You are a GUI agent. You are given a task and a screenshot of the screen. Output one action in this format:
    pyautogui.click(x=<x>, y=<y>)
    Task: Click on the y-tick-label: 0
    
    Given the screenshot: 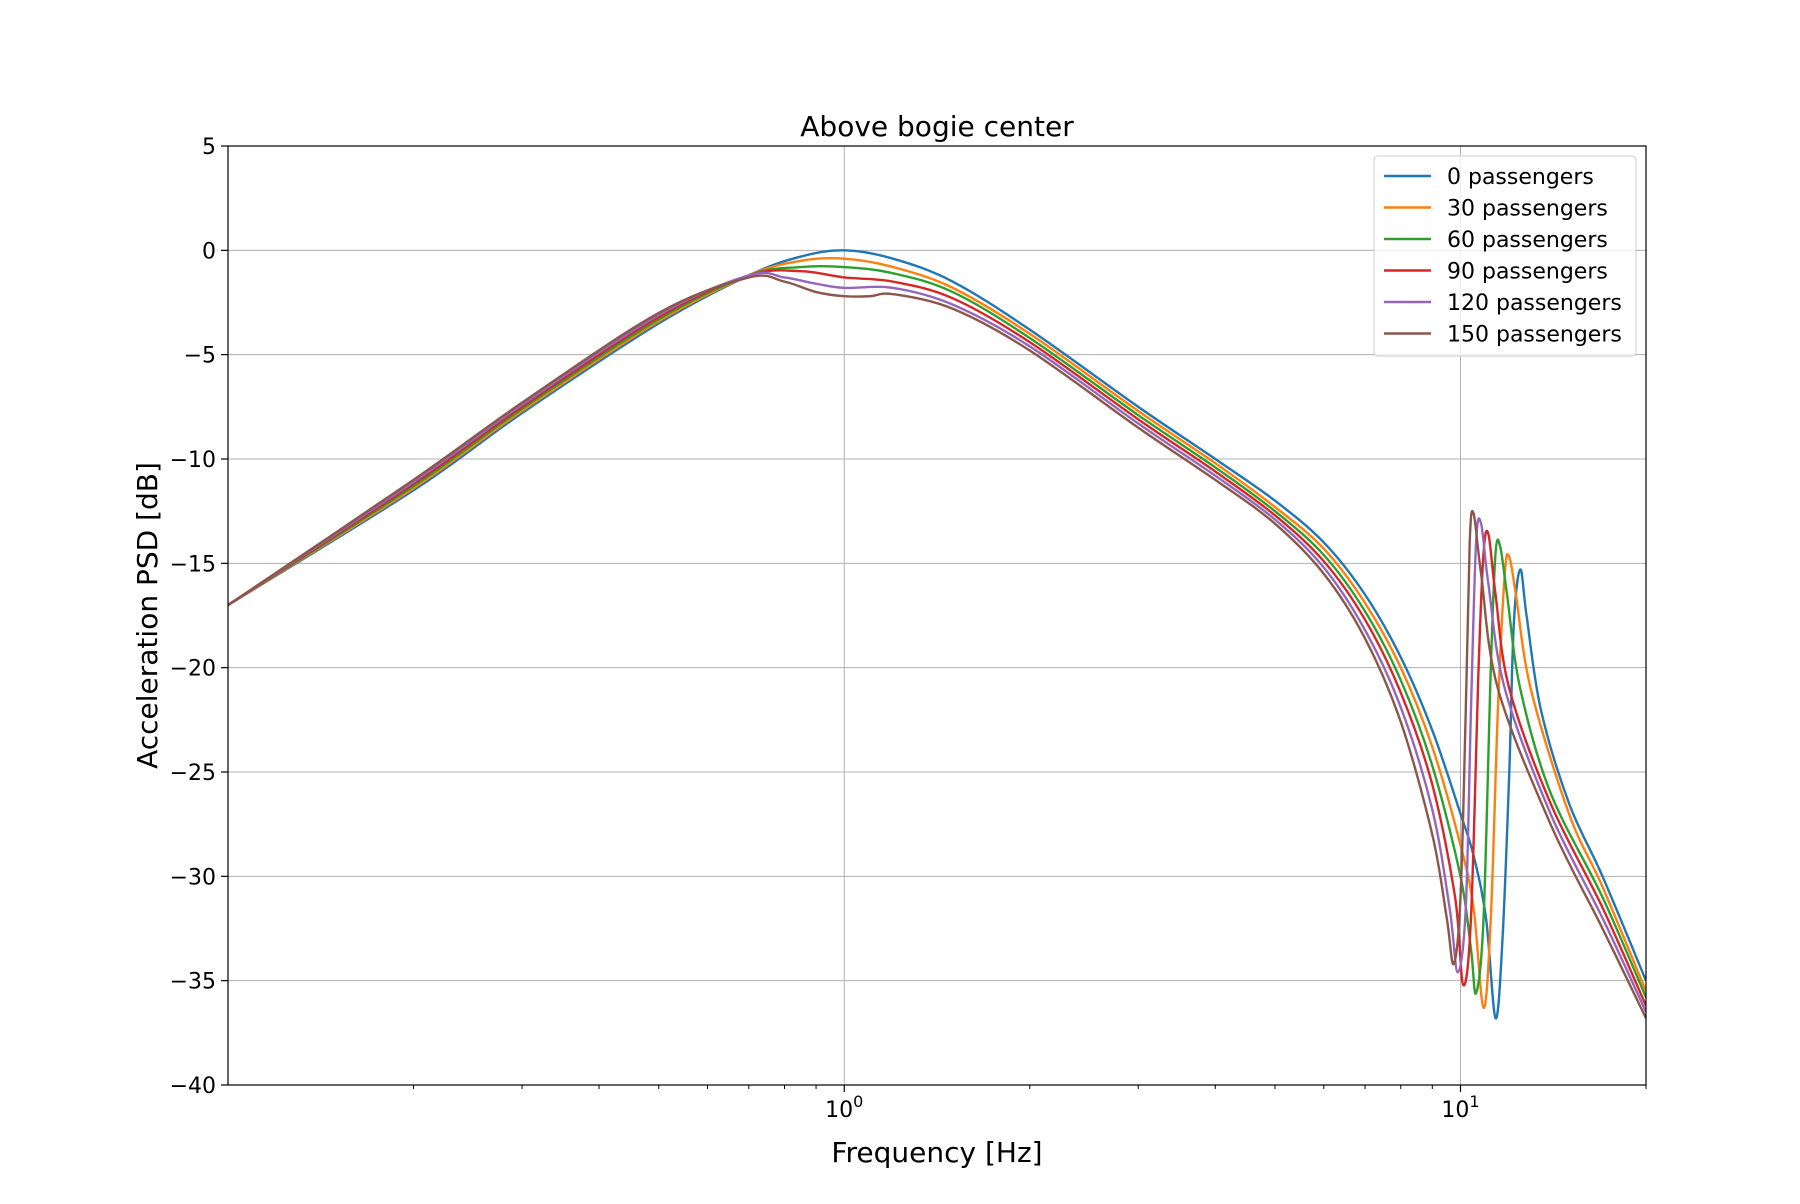 What is the action you would take?
    pyautogui.click(x=209, y=251)
    